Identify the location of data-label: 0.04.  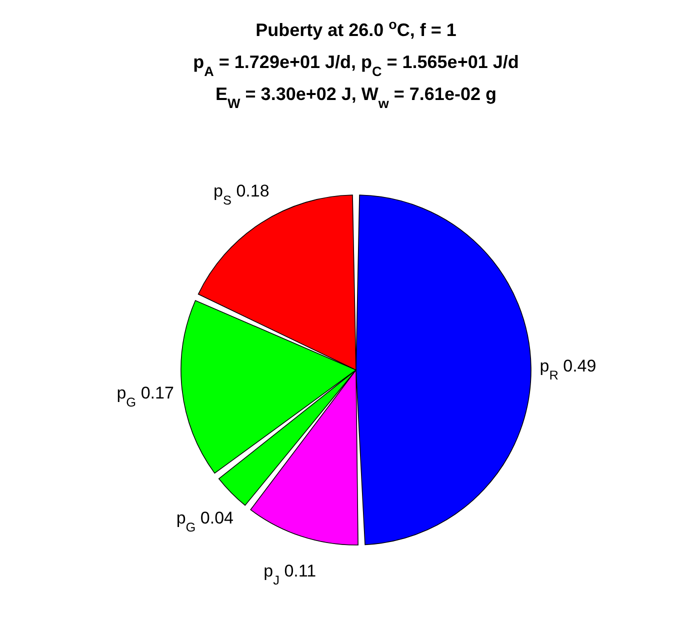
(215, 518).